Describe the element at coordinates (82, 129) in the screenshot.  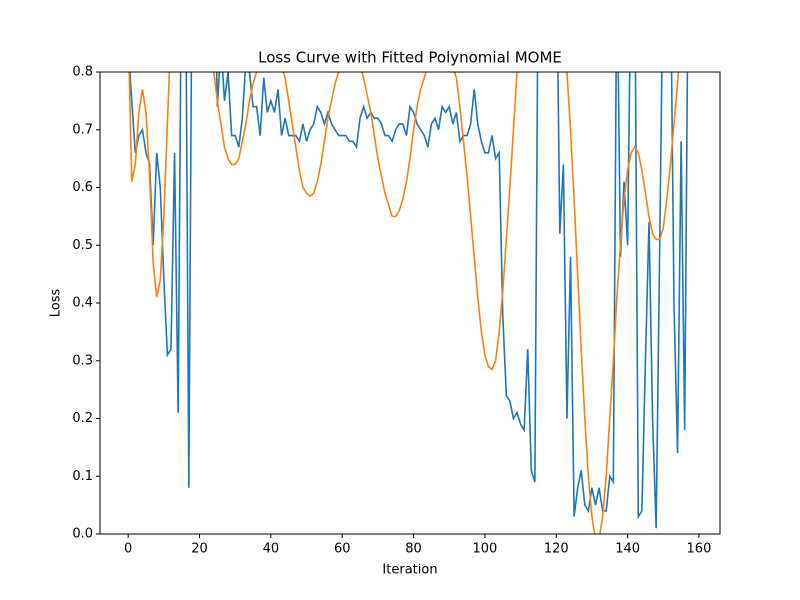
I see `y-tick-label: 0.7` at that location.